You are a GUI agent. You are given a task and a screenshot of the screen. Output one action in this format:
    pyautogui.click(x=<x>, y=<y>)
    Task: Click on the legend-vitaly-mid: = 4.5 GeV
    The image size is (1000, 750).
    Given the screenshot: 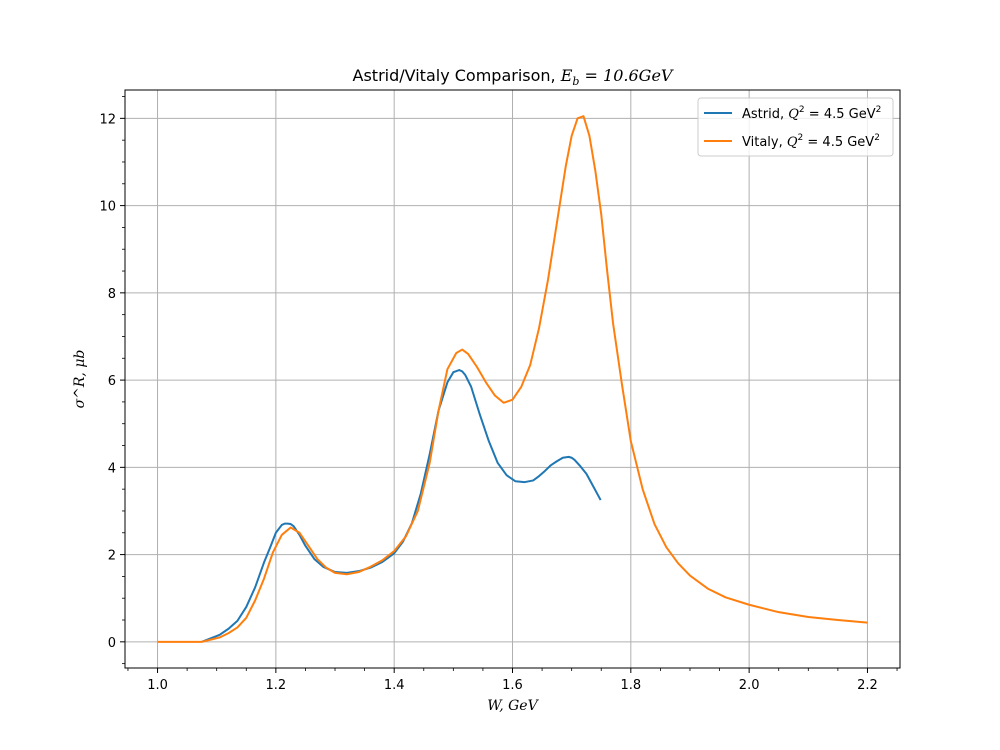 What is the action you would take?
    pyautogui.click(x=838, y=142)
    